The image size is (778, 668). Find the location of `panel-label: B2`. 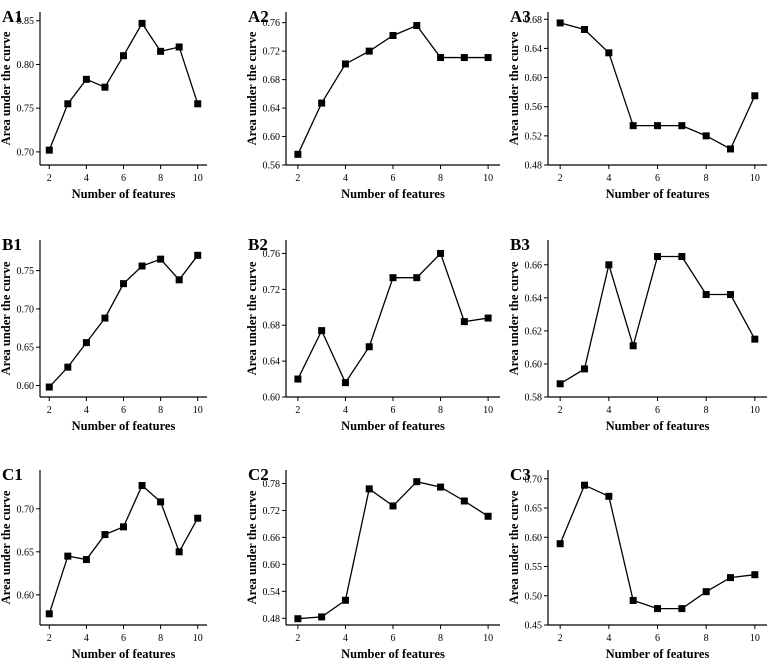

panel-label: B2 is located at coordinates (258, 244).